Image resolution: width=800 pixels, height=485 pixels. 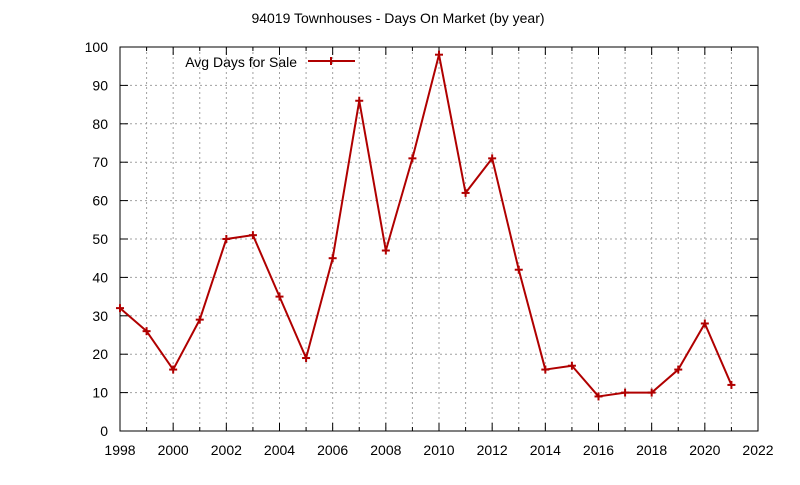 What do you see at coordinates (100, 316) in the screenshot?
I see `y-tick-label: 30` at bounding box center [100, 316].